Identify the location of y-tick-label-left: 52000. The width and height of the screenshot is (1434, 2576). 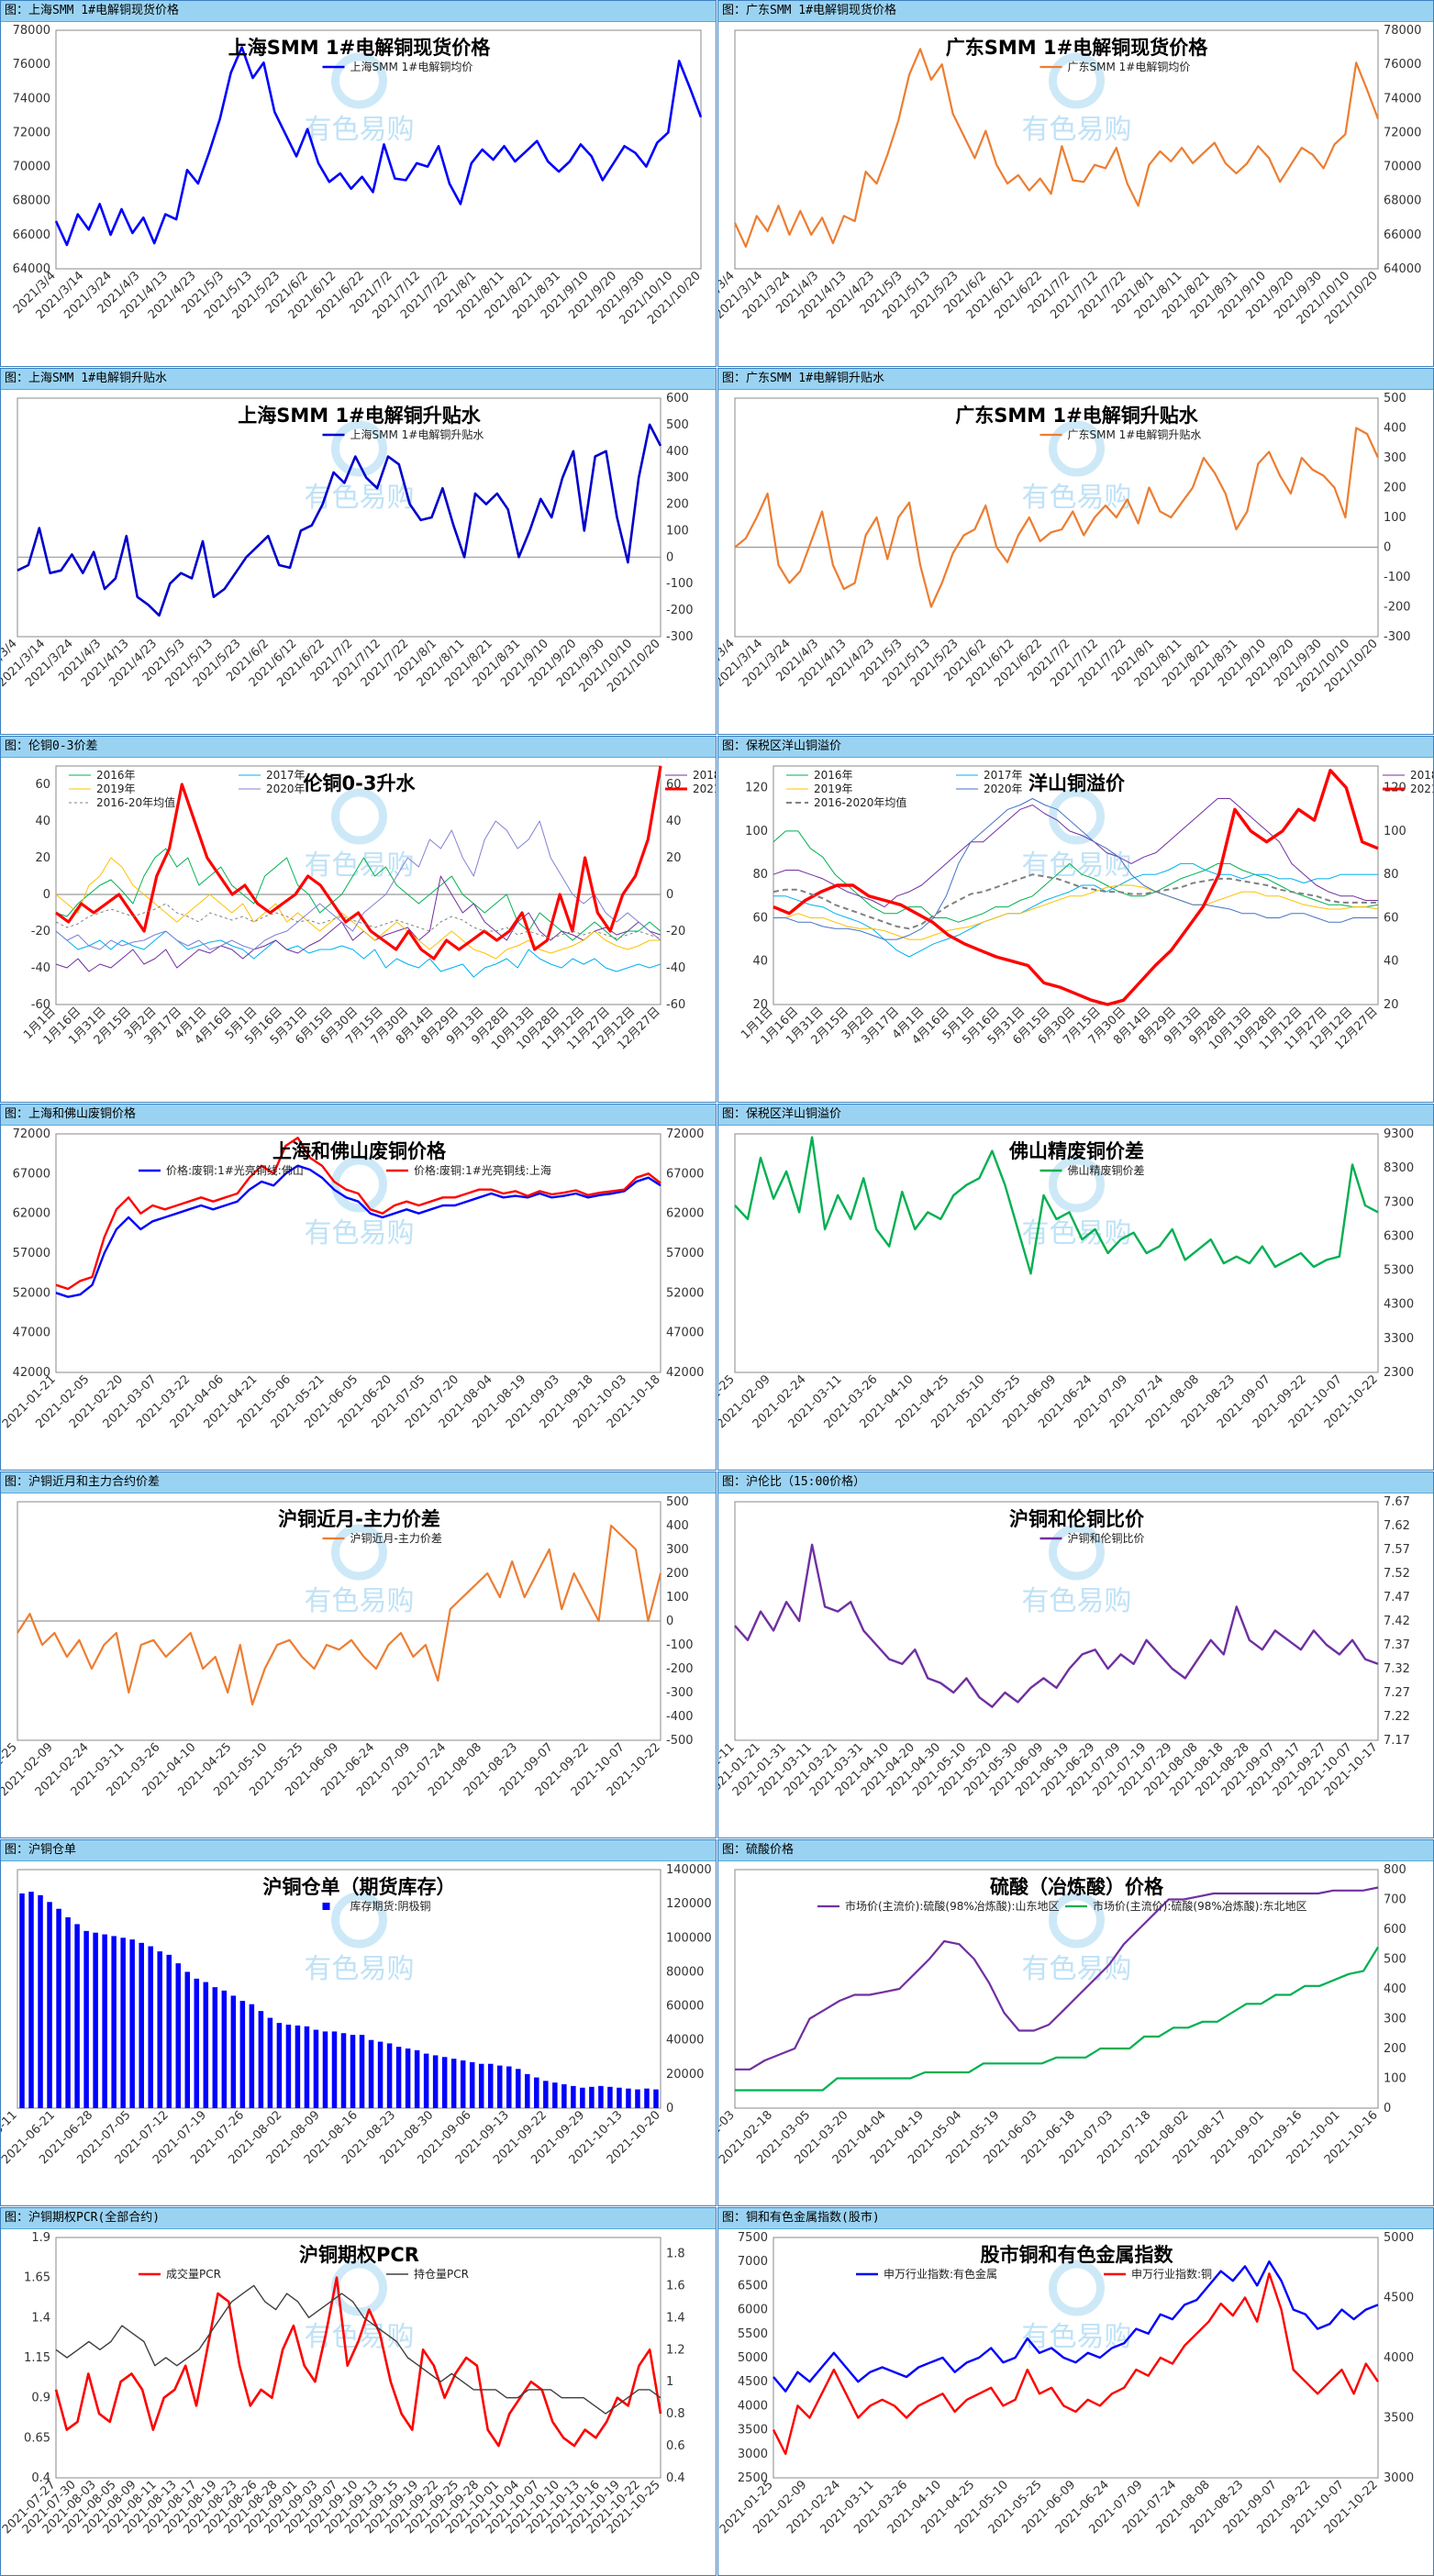
(31, 1293).